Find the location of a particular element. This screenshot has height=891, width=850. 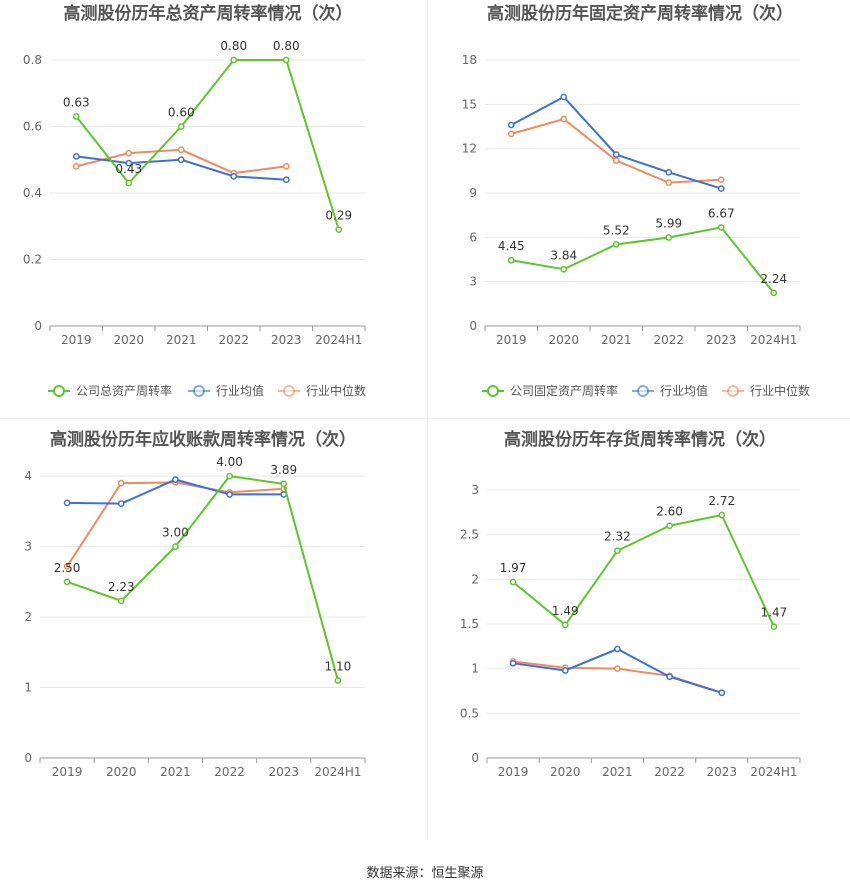

chart-title: 高测股份历年存货周转率情况（次） is located at coordinates (640, 440).